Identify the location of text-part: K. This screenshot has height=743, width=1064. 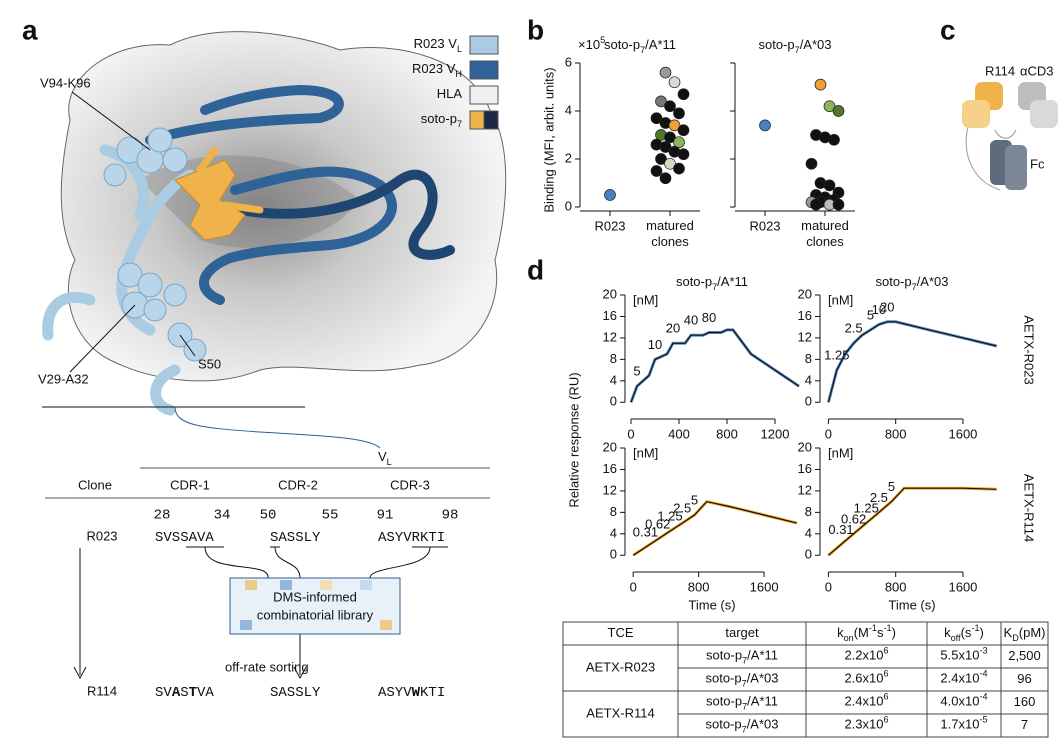
(1008, 632).